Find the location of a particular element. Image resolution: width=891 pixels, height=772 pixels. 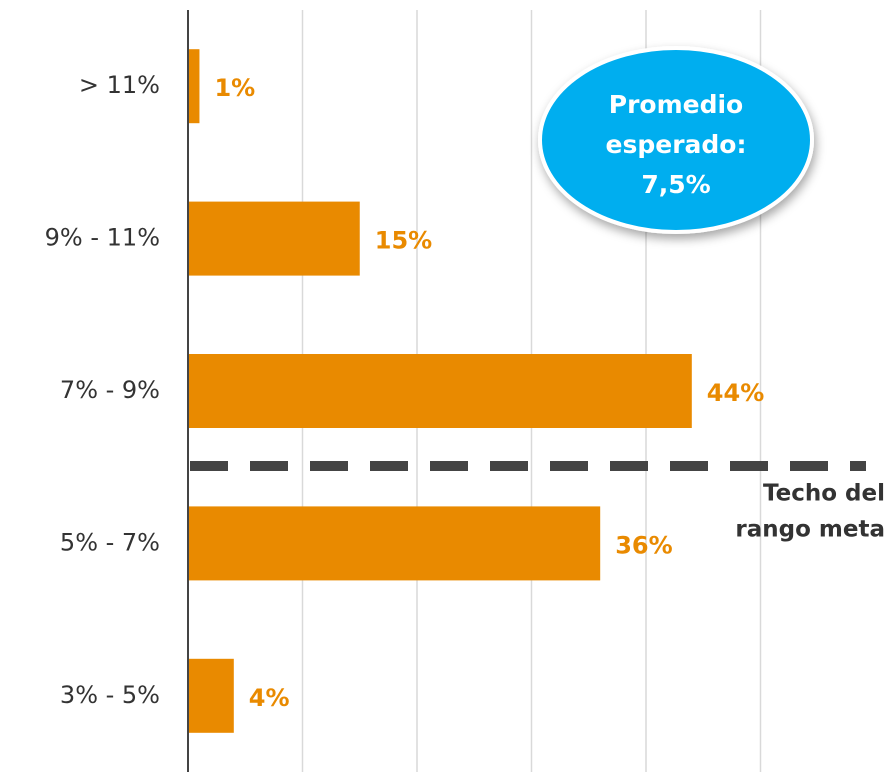

category-label: 9% - 11% is located at coordinates (102, 238).